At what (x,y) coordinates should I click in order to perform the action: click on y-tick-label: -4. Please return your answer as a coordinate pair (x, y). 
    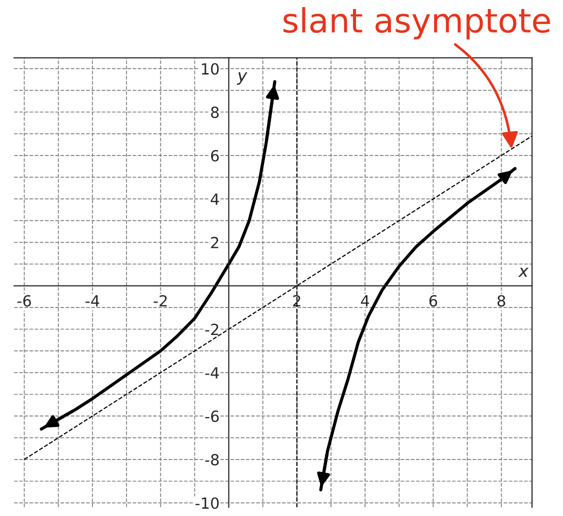
    Looking at the image, I should click on (212, 372).